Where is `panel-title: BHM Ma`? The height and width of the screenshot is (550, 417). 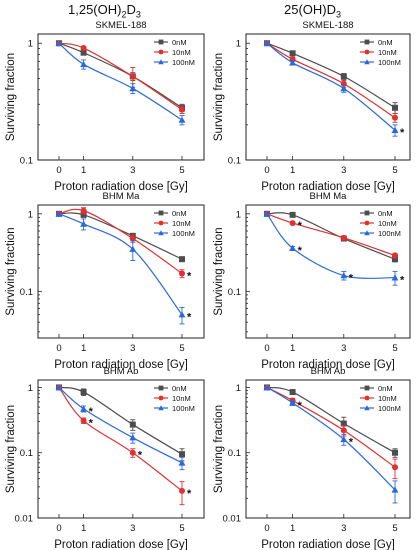 panel-title: BHM Ma is located at coordinates (122, 196).